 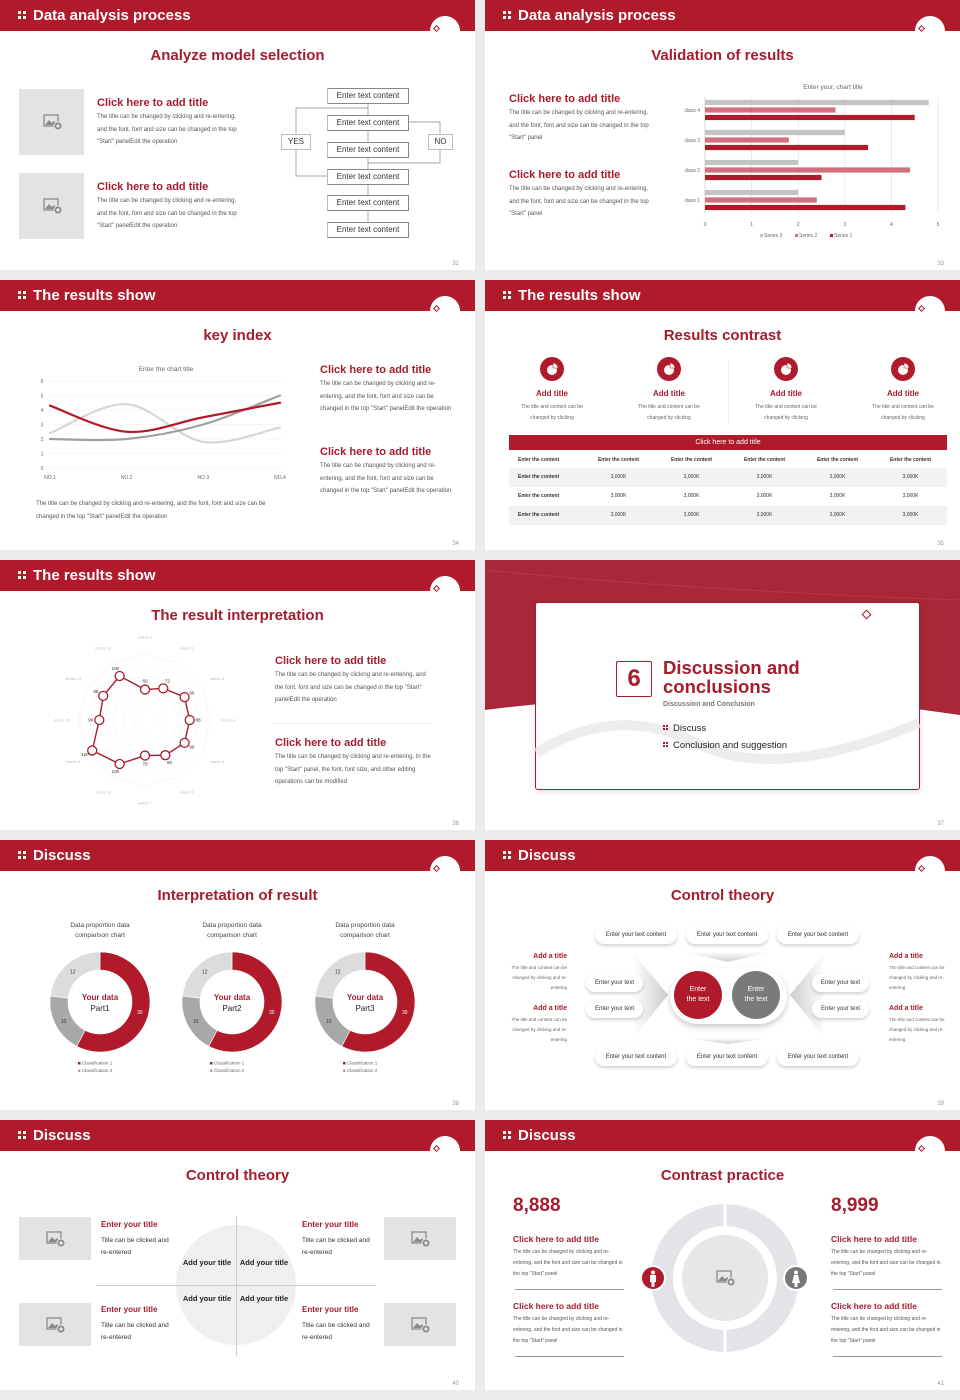 What do you see at coordinates (722, 55) in the screenshot?
I see `slide-title: Validation of results` at bounding box center [722, 55].